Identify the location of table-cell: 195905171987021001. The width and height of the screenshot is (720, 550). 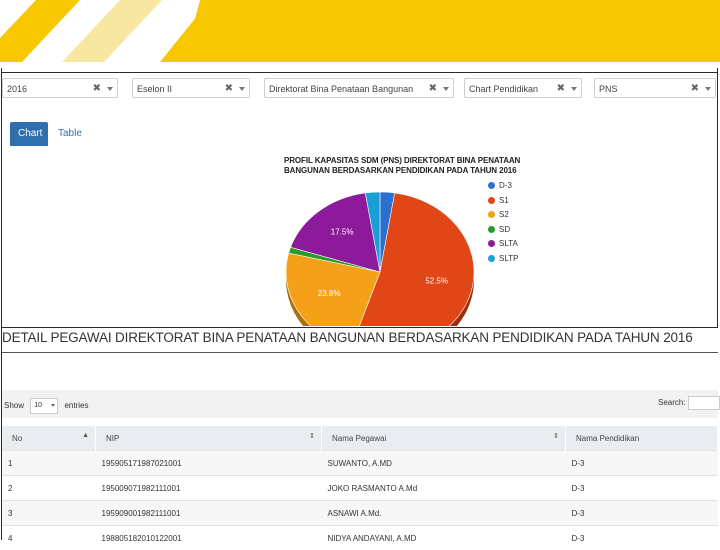
(209, 463).